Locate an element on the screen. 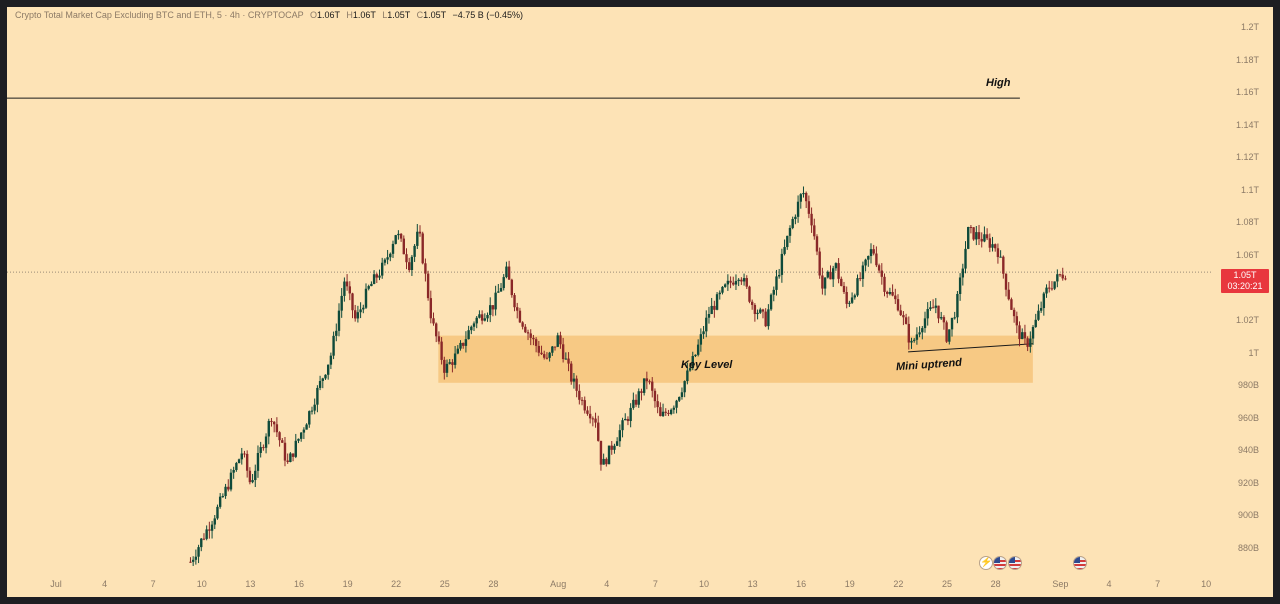  price-tick-label: 1.1T is located at coordinates (1249, 189).